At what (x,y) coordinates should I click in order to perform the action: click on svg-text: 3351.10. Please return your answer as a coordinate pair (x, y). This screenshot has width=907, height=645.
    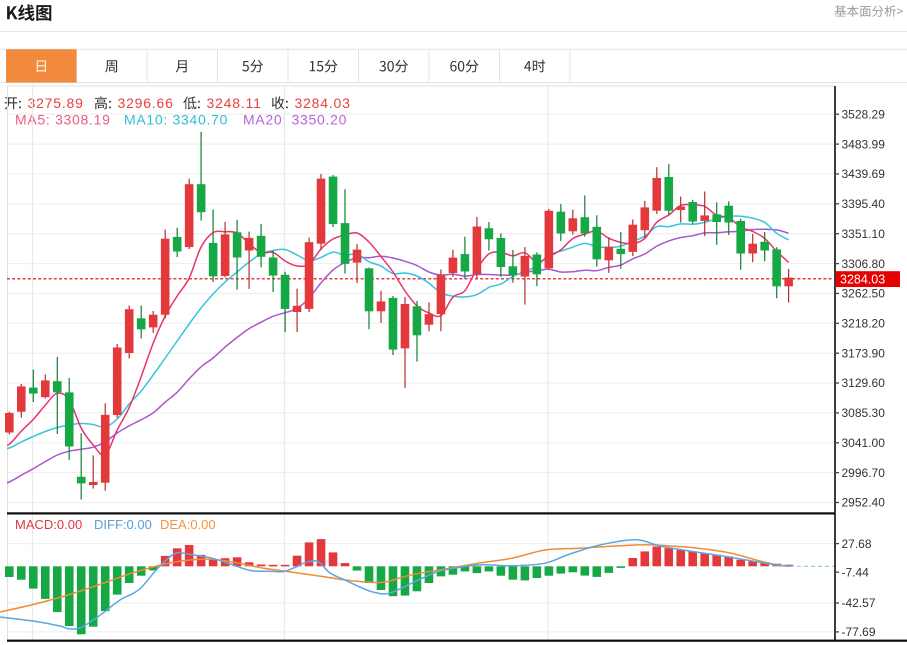
    Looking at the image, I should click on (864, 234).